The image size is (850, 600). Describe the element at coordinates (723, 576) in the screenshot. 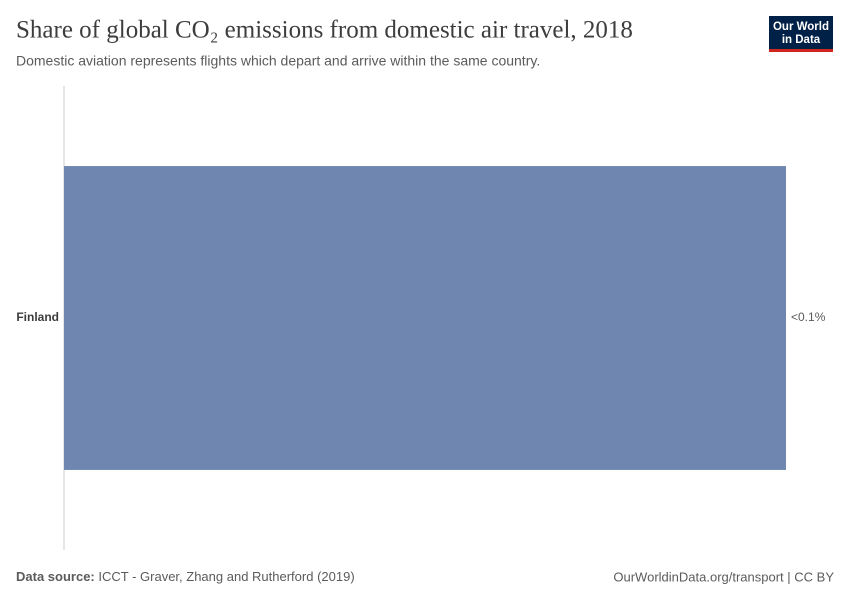

I see `footer-link: OurWorldinData.org/transport | CC BY` at that location.